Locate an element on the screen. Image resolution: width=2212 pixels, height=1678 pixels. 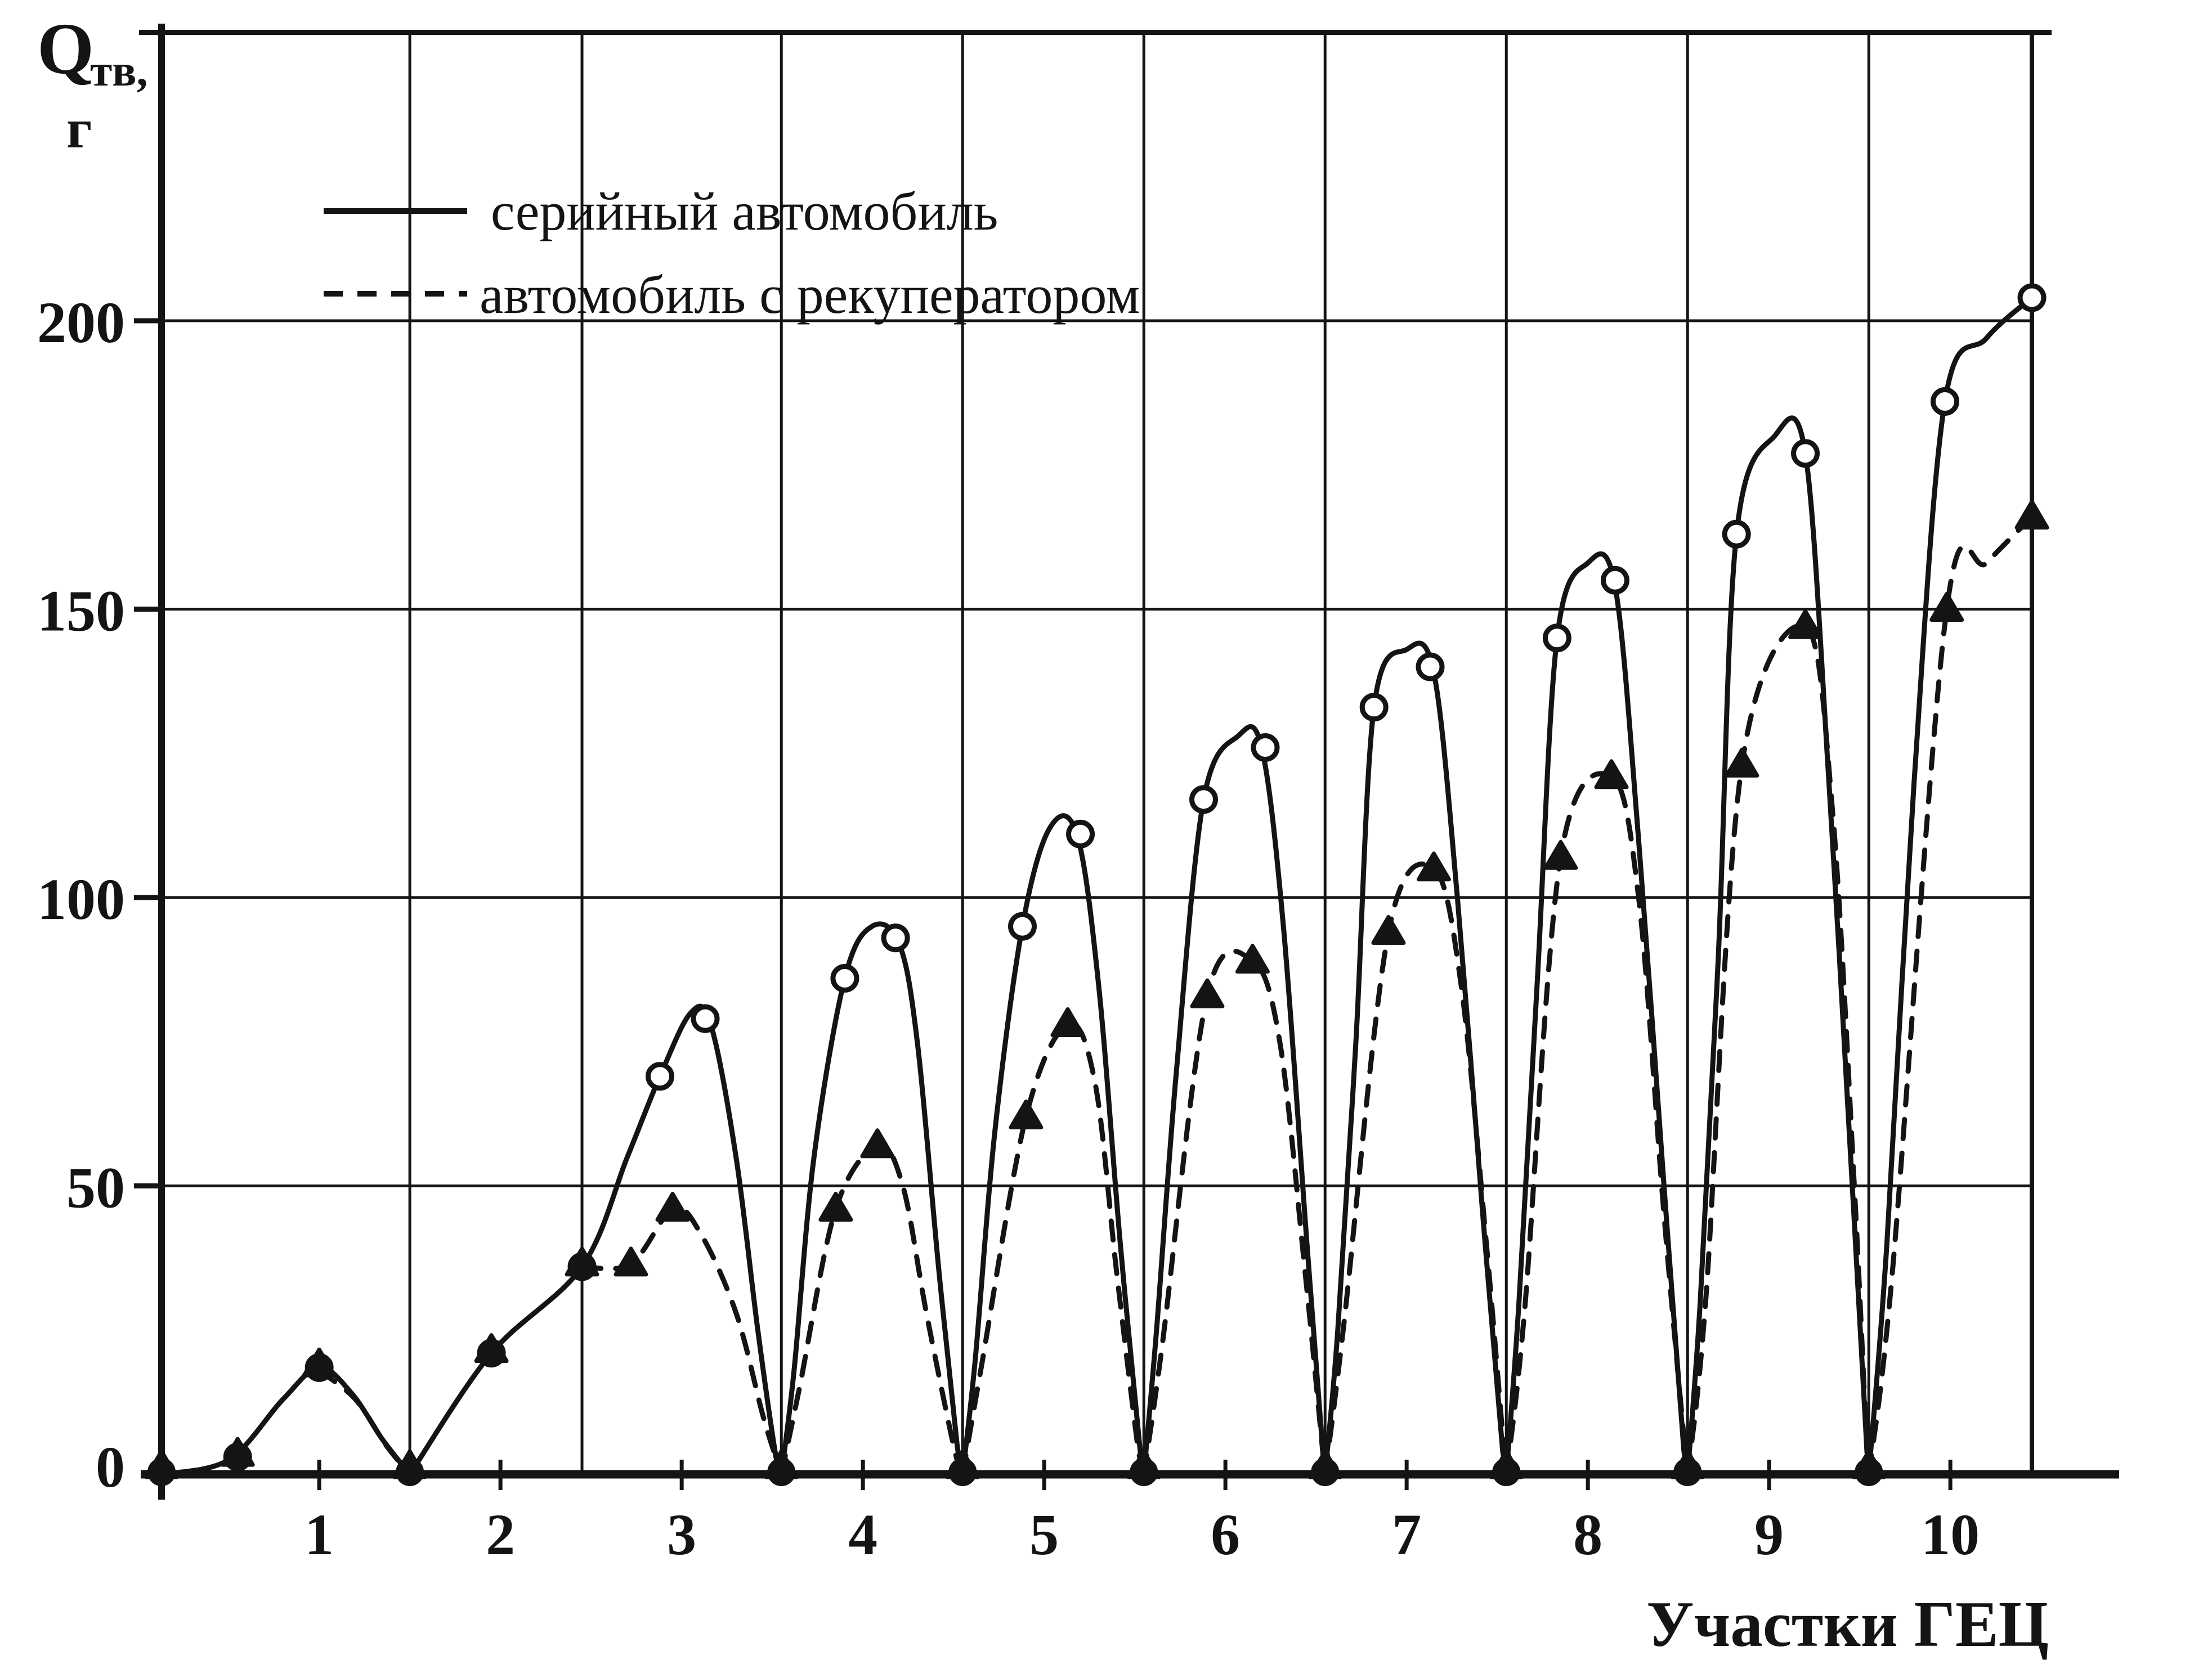
x-tick-label-6: 6 is located at coordinates (1226, 1534).